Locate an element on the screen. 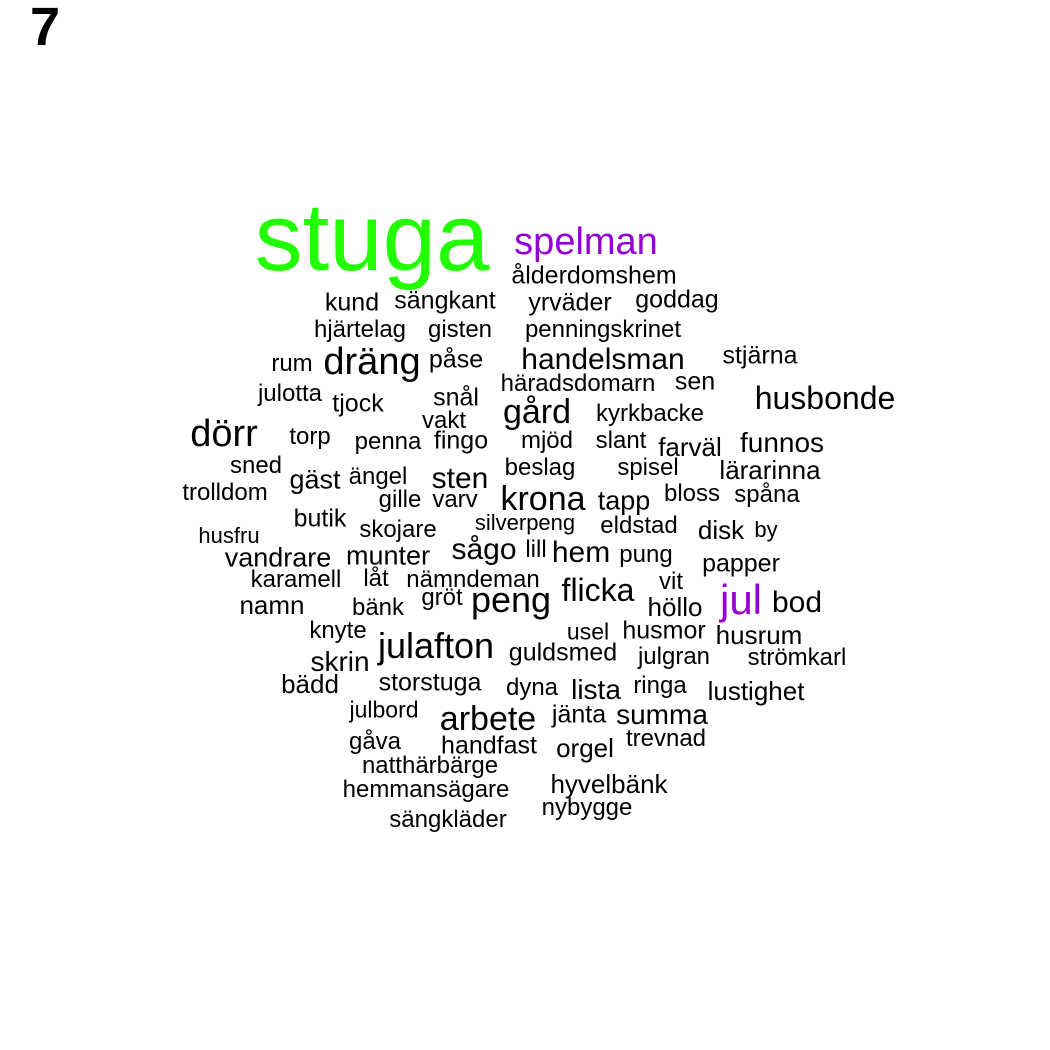 Image resolution: width=1050 pixels, height=1050 pixels. cloud-word: hyvelbänk is located at coordinates (609, 784).